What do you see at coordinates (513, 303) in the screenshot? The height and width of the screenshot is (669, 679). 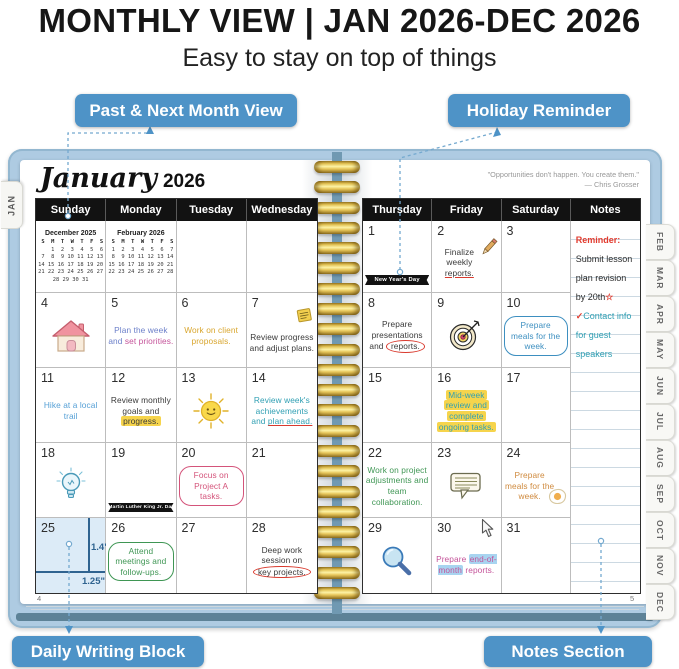 I see `day-number: 10` at bounding box center [513, 303].